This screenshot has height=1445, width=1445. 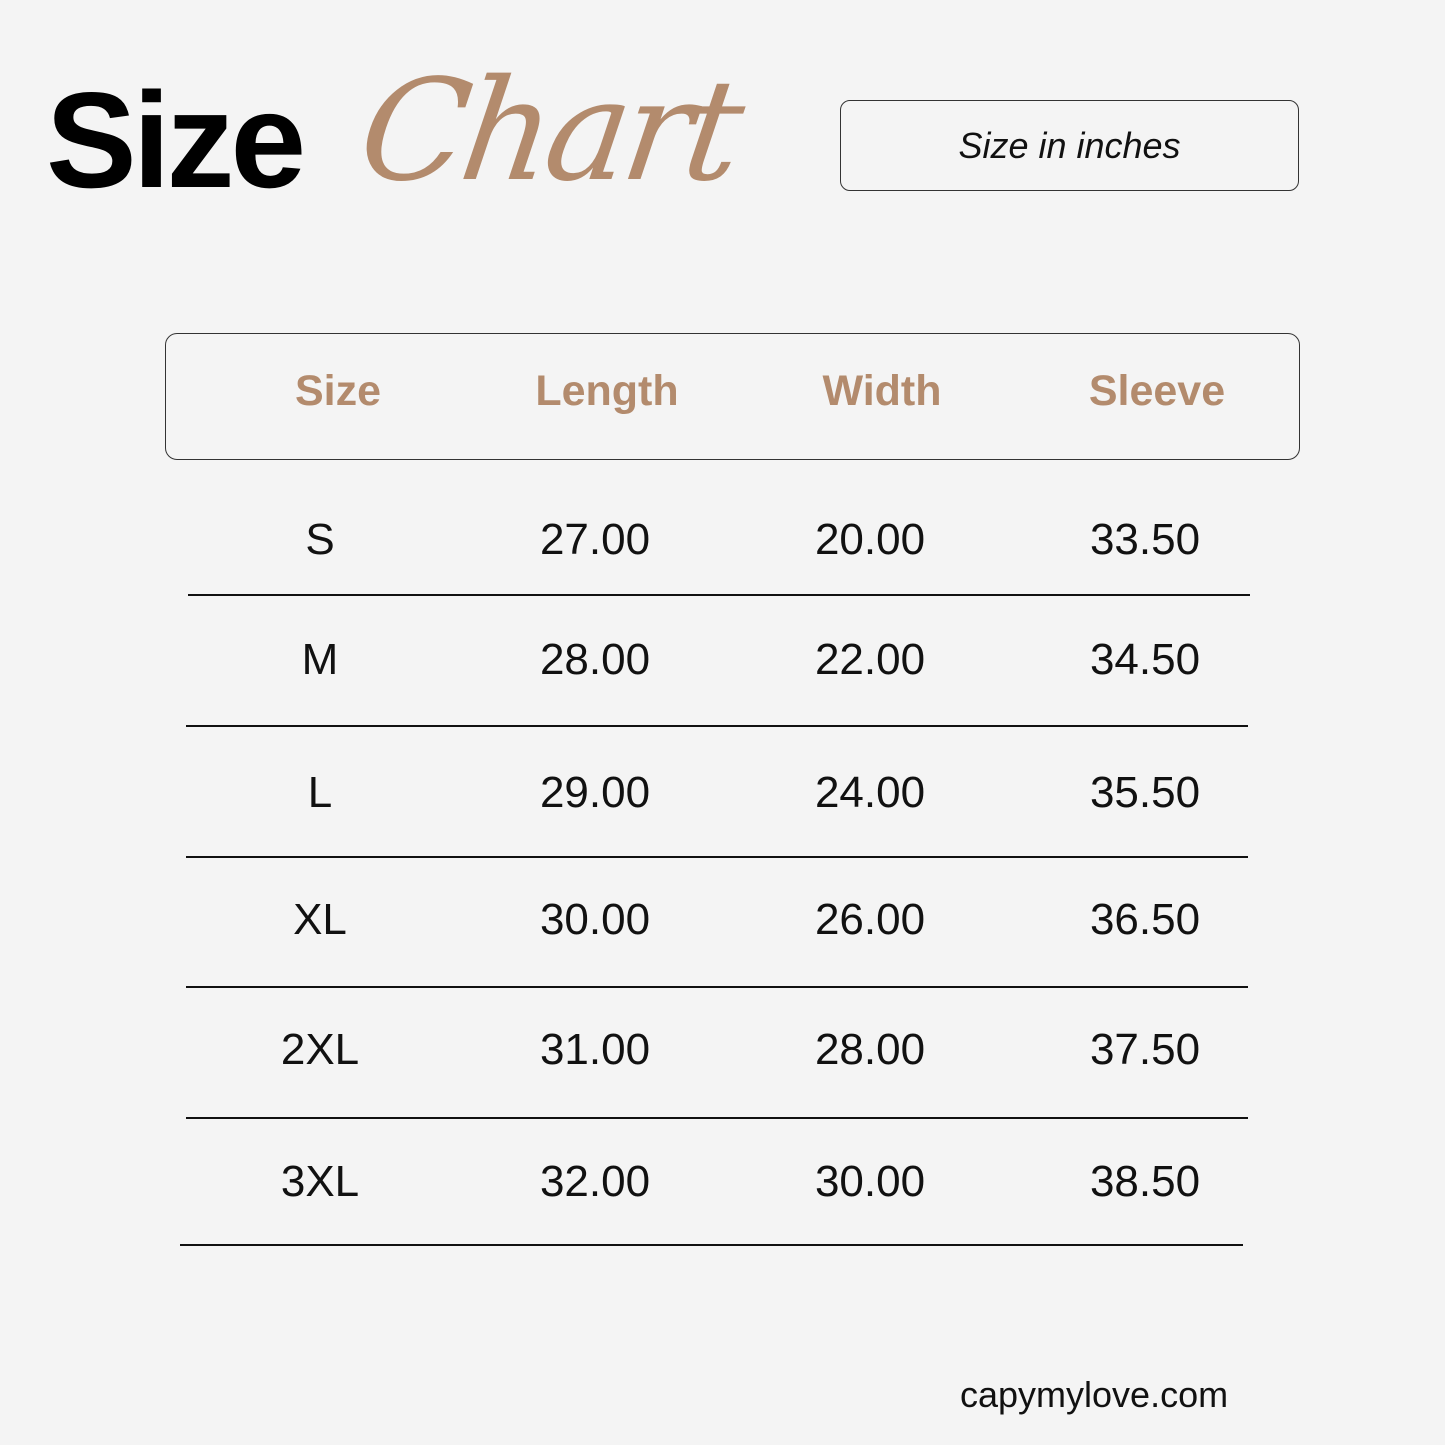 I want to click on table-cell: 36.50, so click(x=1145, y=919).